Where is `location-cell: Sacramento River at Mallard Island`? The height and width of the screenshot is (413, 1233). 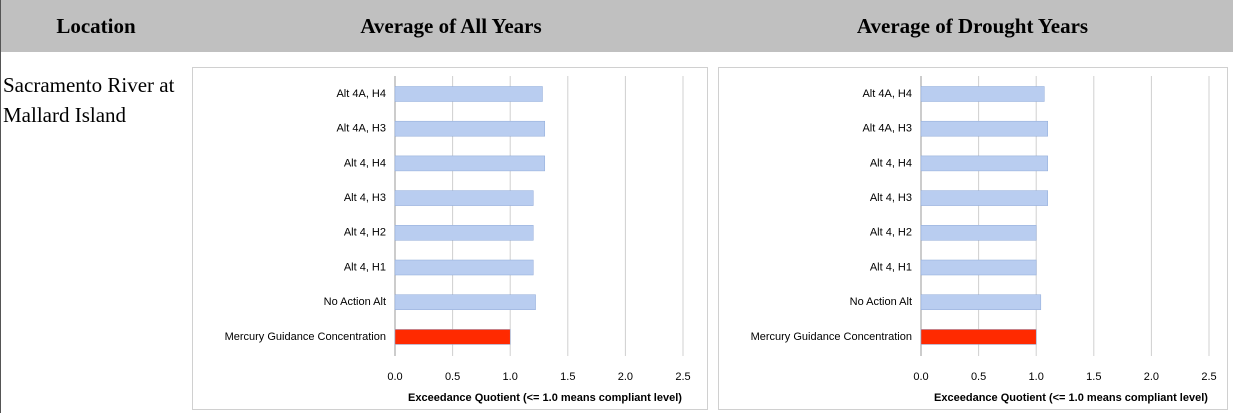
location-cell: Sacramento River at Mallard Island is located at coordinates (89, 100).